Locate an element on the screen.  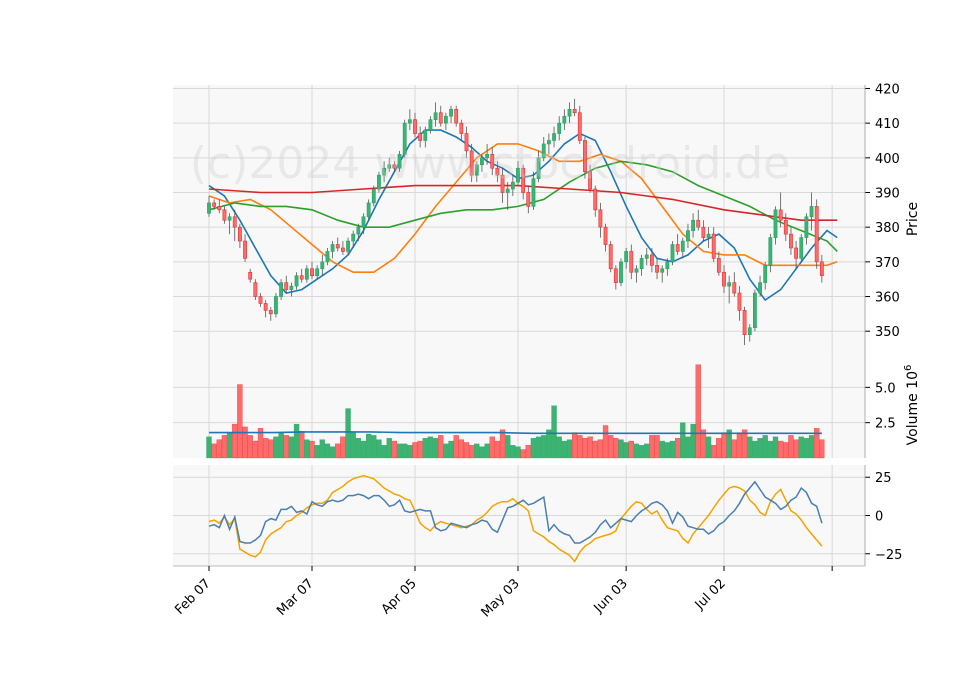
price-tick-label: 410 is located at coordinates (887, 124).